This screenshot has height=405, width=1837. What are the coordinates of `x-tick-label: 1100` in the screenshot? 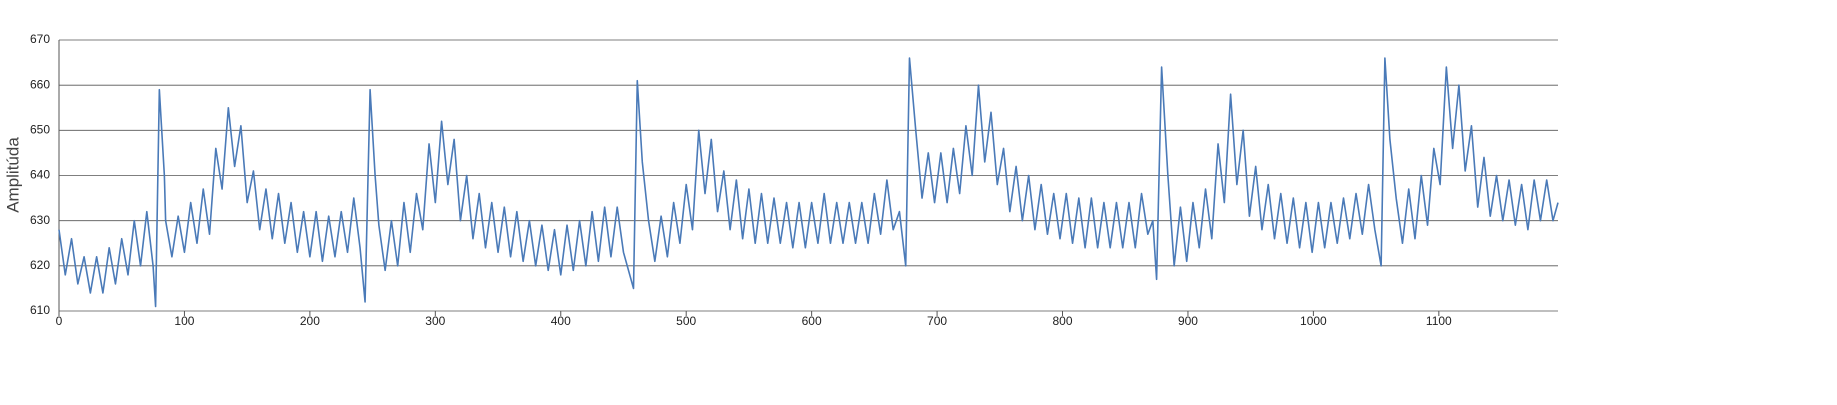 It's located at (1439, 321).